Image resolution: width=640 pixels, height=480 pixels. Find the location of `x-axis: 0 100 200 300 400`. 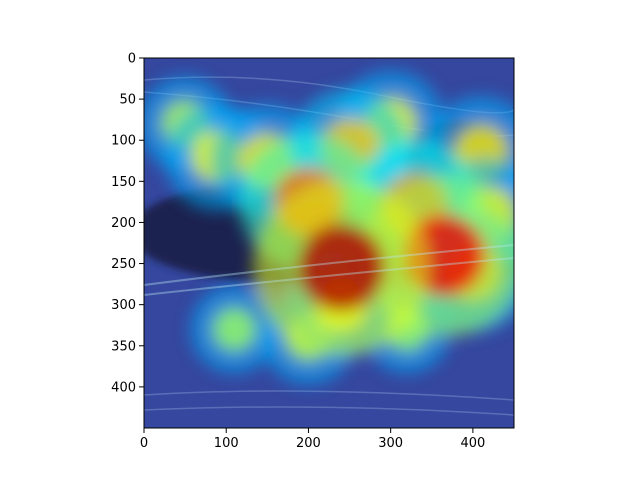

x-axis: 0 100 200 300 400 is located at coordinates (312, 439).